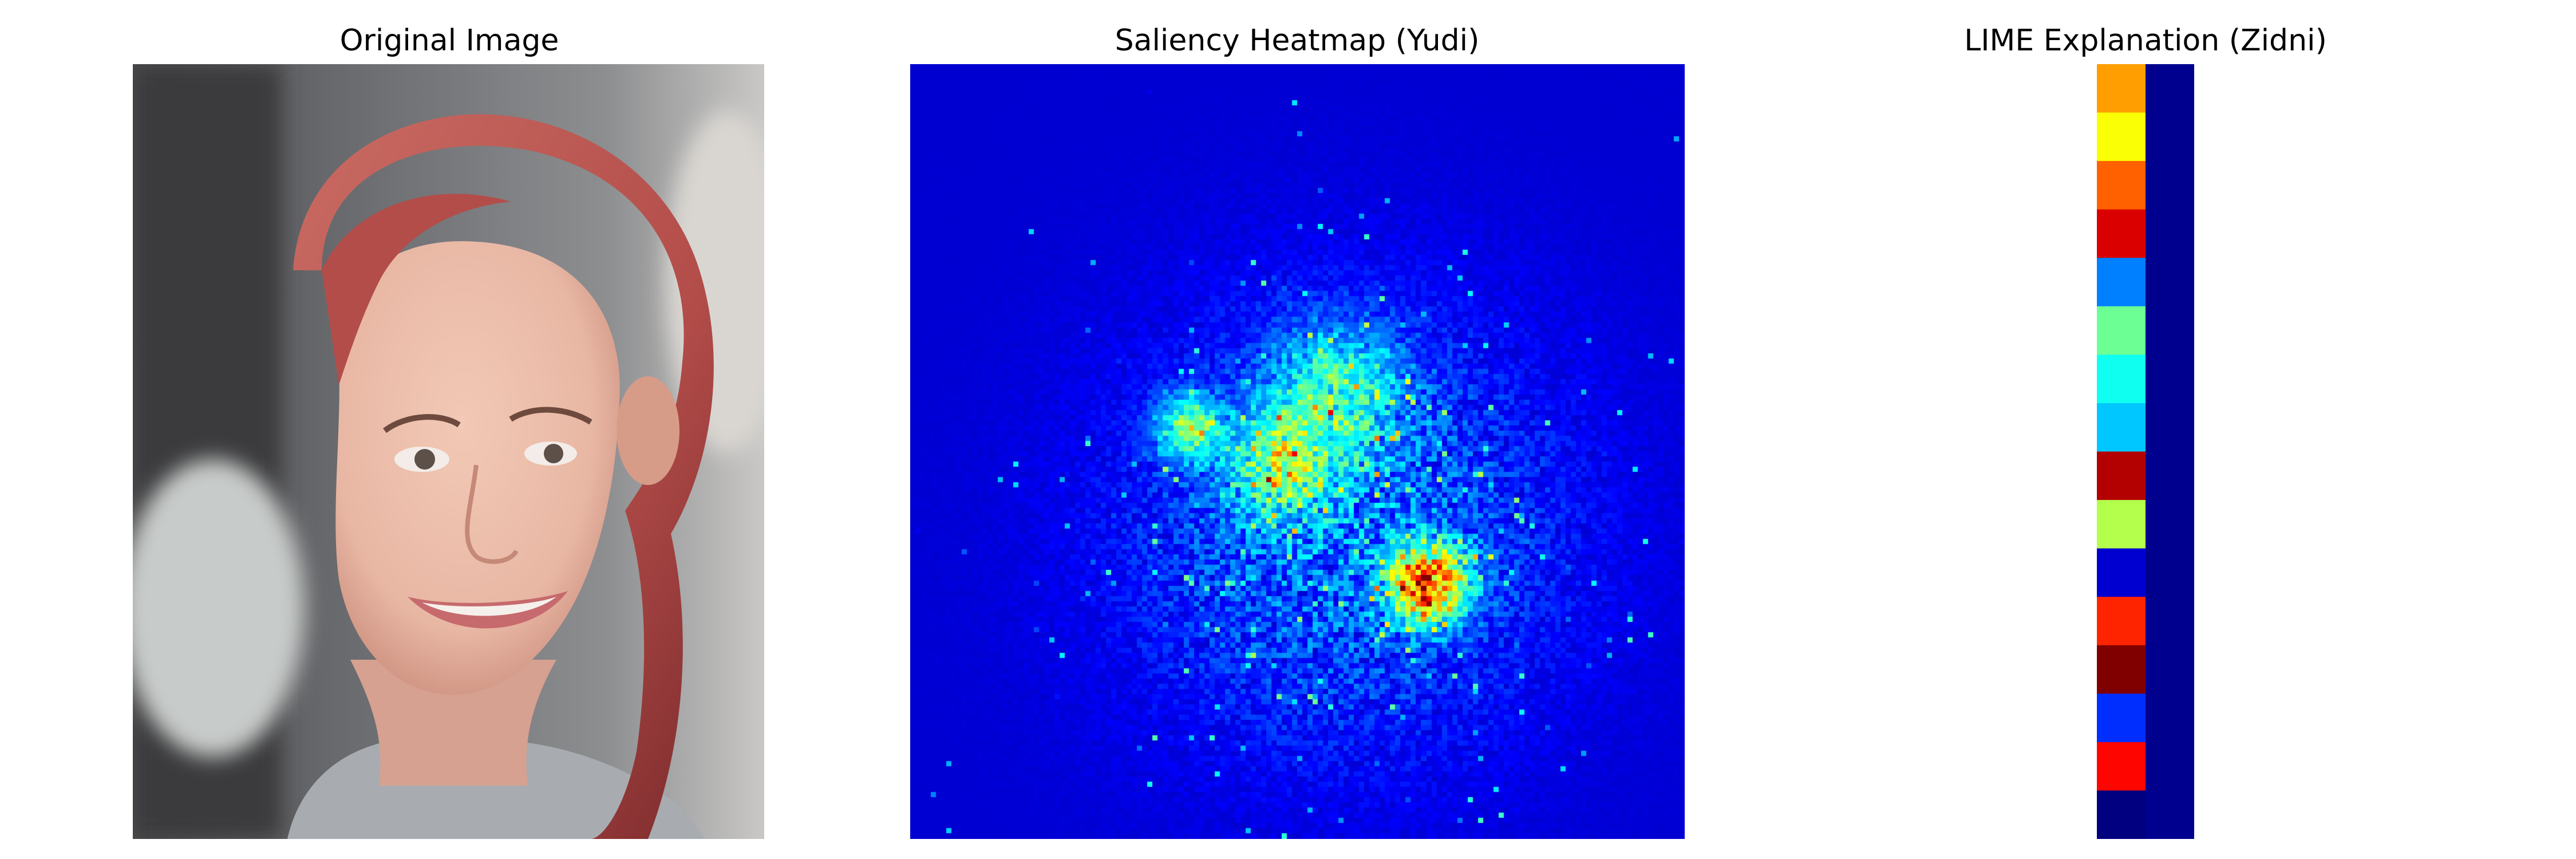 The width and height of the screenshot is (2576, 859). Describe the element at coordinates (416, 289) in the screenshot. I see `hair-fringe` at that location.